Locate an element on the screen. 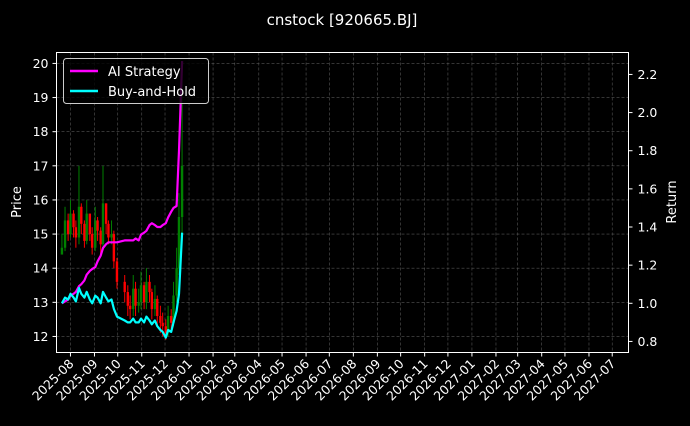  y-tick-label: 17 is located at coordinates (41, 165).